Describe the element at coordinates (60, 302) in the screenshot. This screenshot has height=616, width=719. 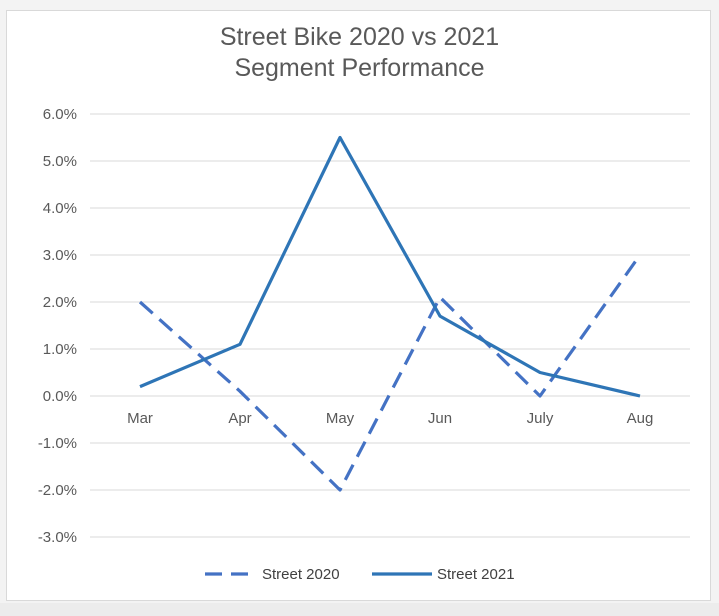
I see `y-tick-label: 2.0%` at that location.